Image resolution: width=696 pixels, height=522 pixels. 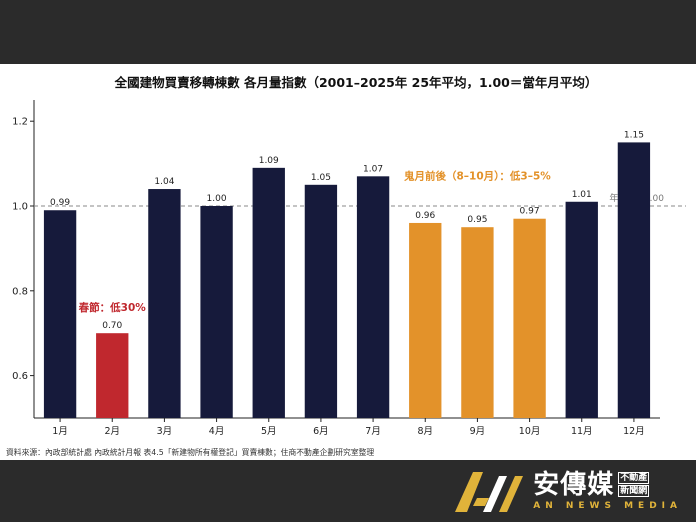 I want to click on bar-value-label: 0.95, so click(x=477, y=220).